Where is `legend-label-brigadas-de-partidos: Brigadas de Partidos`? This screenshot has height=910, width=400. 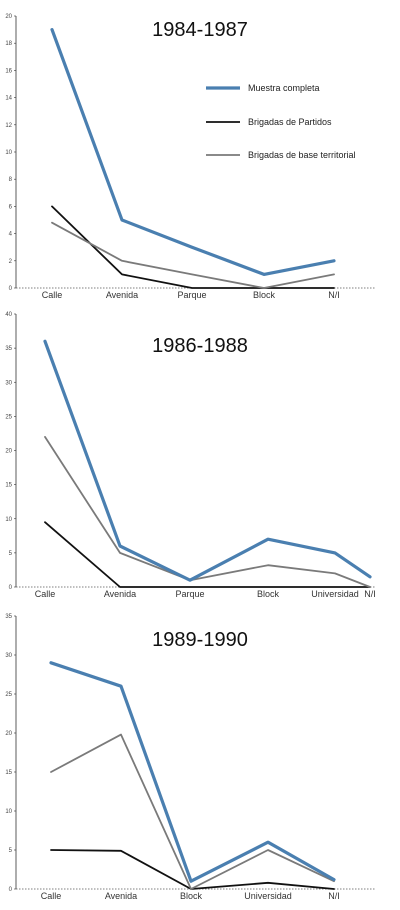 legend-label-brigadas-de-partidos: Brigadas de Partidos is located at coordinates (290, 122).